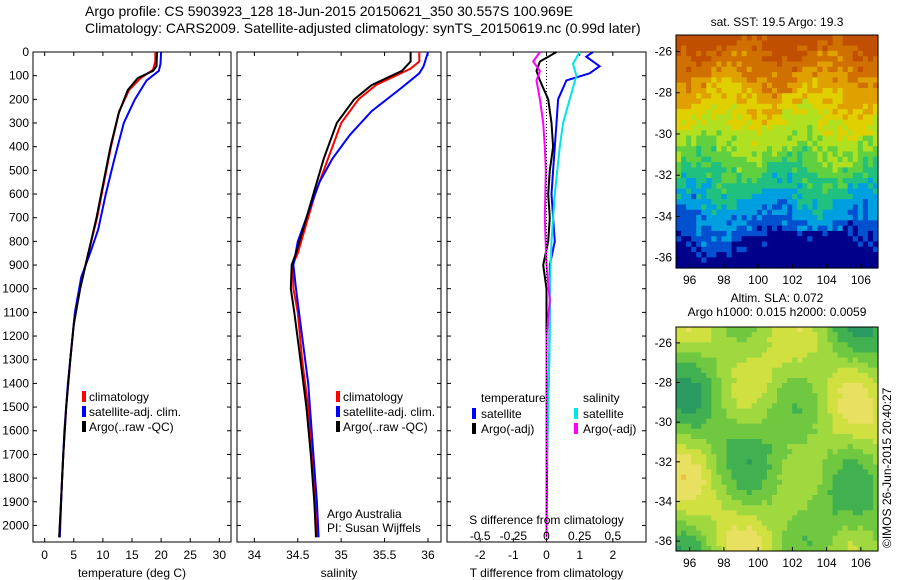 This screenshot has width=900, height=580. Describe the element at coordinates (507, 429) in the screenshot. I see `temp-diff-legend-label: Argo(-adj)` at that location.